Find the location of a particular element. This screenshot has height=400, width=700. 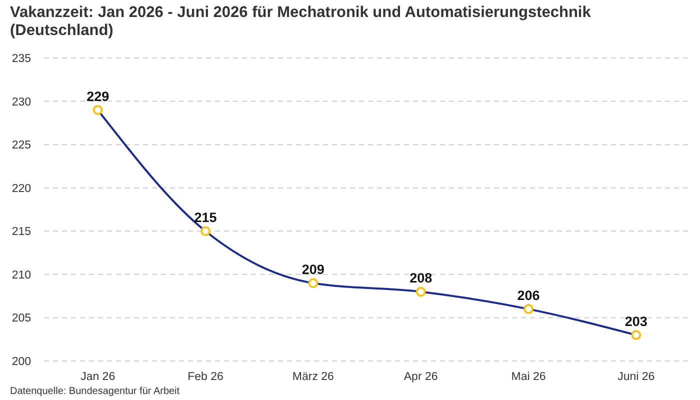

y-tick-label: 225 is located at coordinates (21, 146).